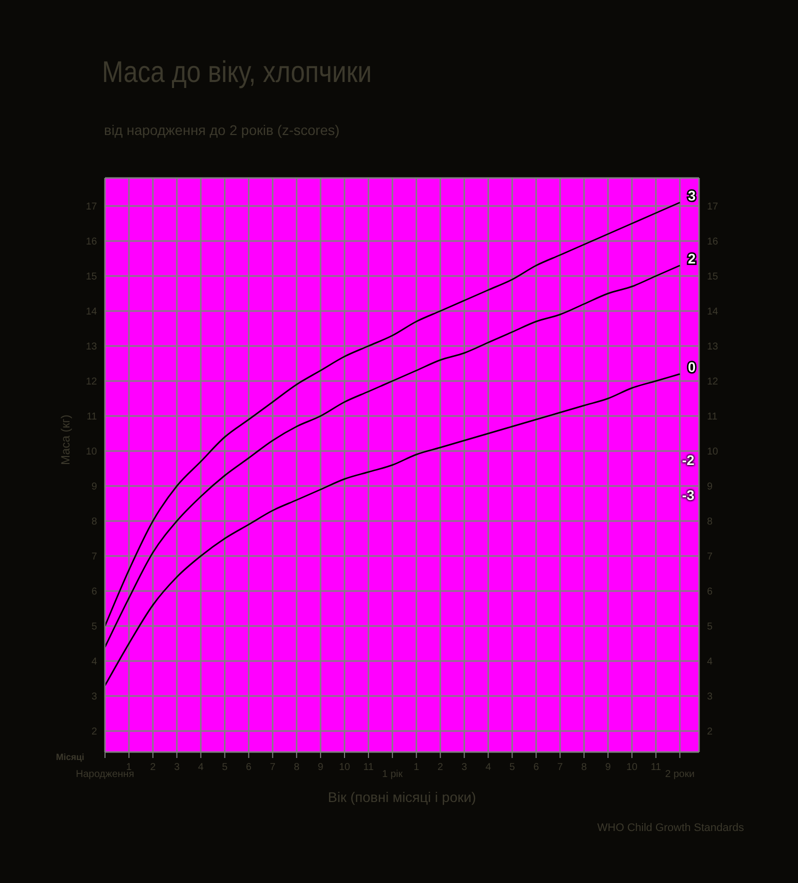 This screenshot has width=798, height=883. I want to click on annotation: -3, so click(688, 495).